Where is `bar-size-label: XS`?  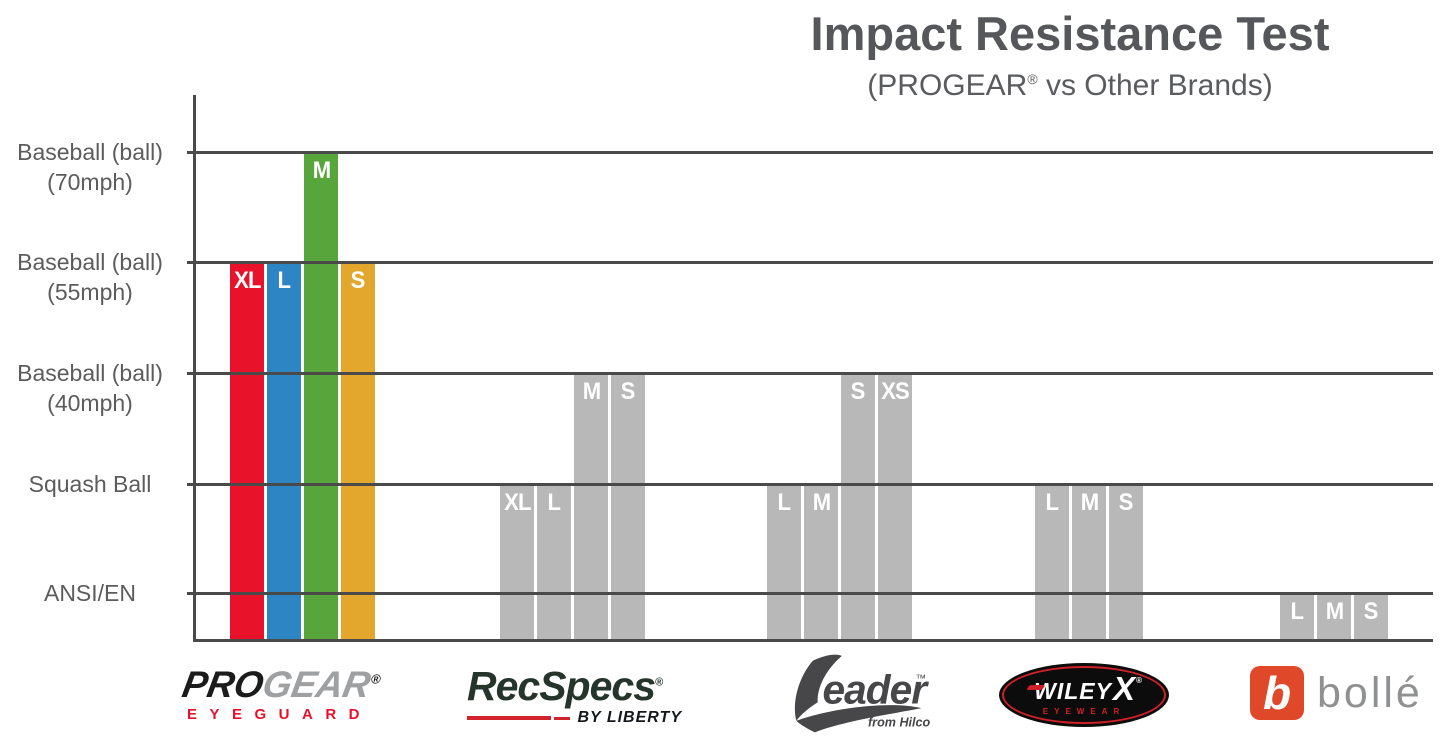
bar-size-label: XS is located at coordinates (895, 391).